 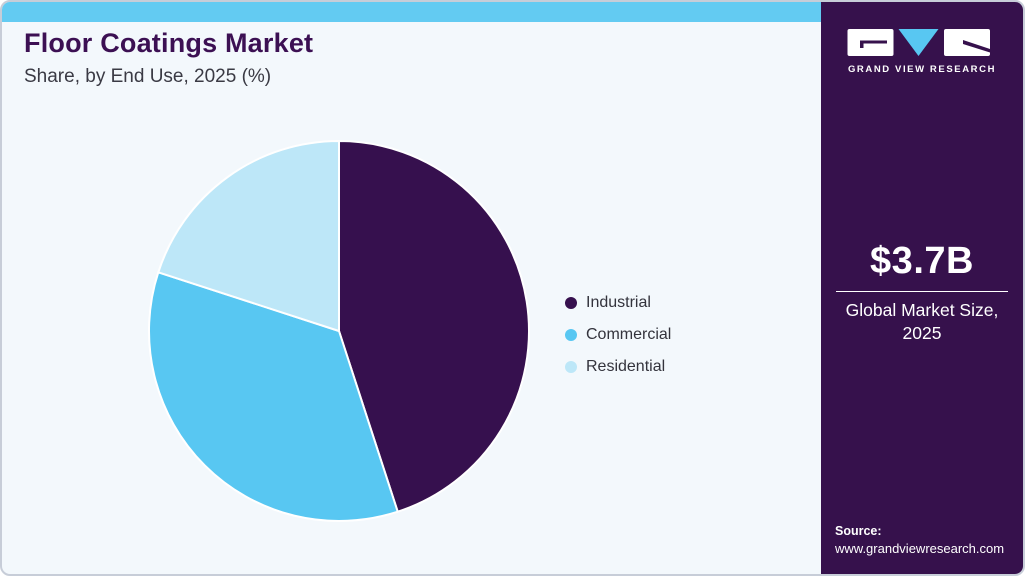 I want to click on gvr-logo: GRAND VIEW RESEARCH, so click(x=922, y=51).